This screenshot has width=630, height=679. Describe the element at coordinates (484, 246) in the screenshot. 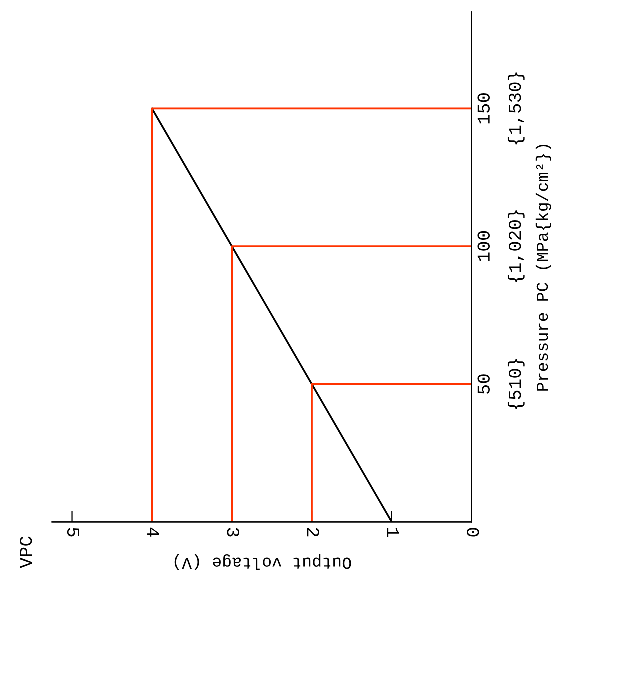

I see `y-tick-label: 100` at that location.